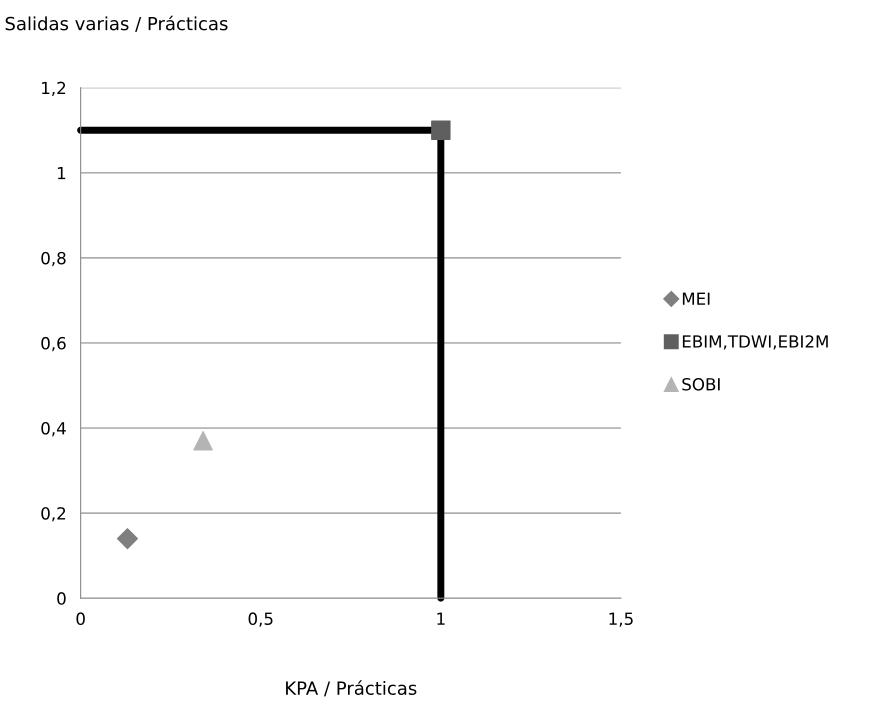 The height and width of the screenshot is (719, 896). I want to click on x-axis-title: KPA / Prácticas, so click(351, 688).